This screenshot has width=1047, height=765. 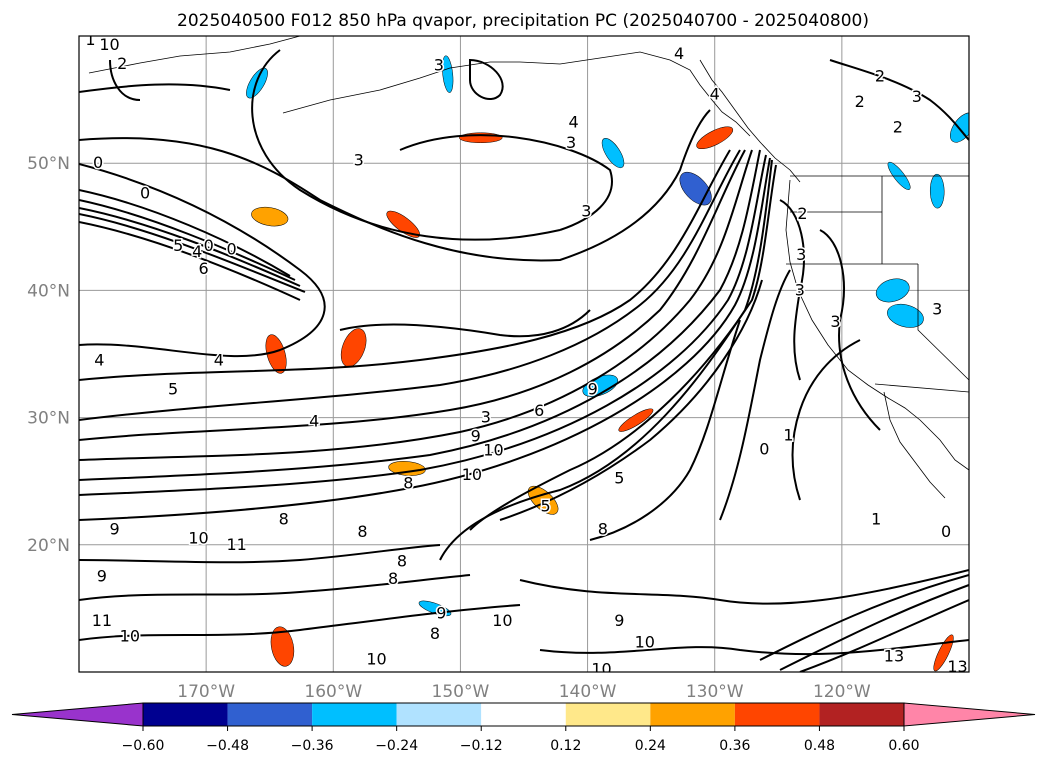 I want to click on colorbar-tick-label: 0.12, so click(x=565, y=746).